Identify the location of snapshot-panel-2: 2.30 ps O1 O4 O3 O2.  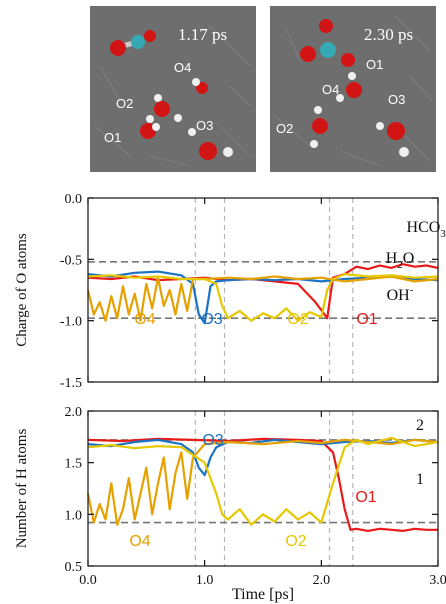
(353, 89).